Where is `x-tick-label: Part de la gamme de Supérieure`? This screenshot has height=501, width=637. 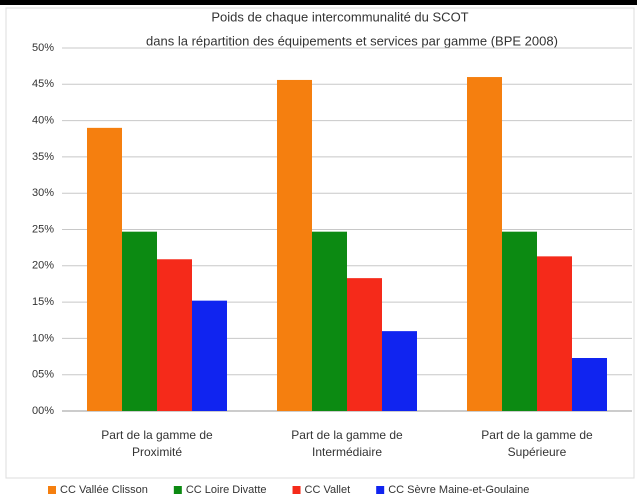 x-tick-label: Part de la gamme de Supérieure is located at coordinates (537, 443).